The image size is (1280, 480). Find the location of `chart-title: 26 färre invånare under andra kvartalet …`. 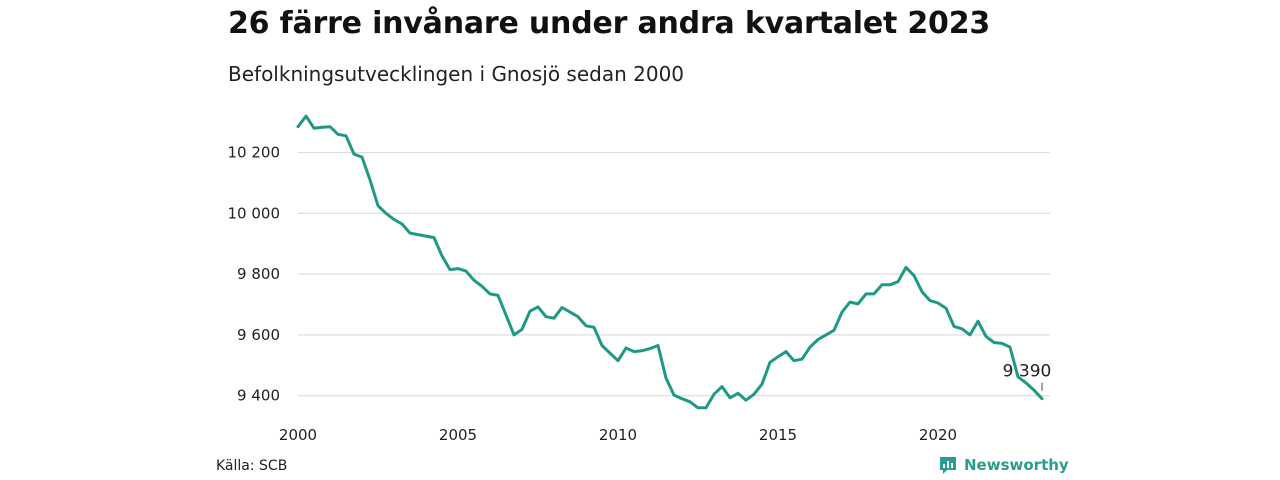

chart-title: 26 färre invånare under andra kvartalet … is located at coordinates (609, 23).